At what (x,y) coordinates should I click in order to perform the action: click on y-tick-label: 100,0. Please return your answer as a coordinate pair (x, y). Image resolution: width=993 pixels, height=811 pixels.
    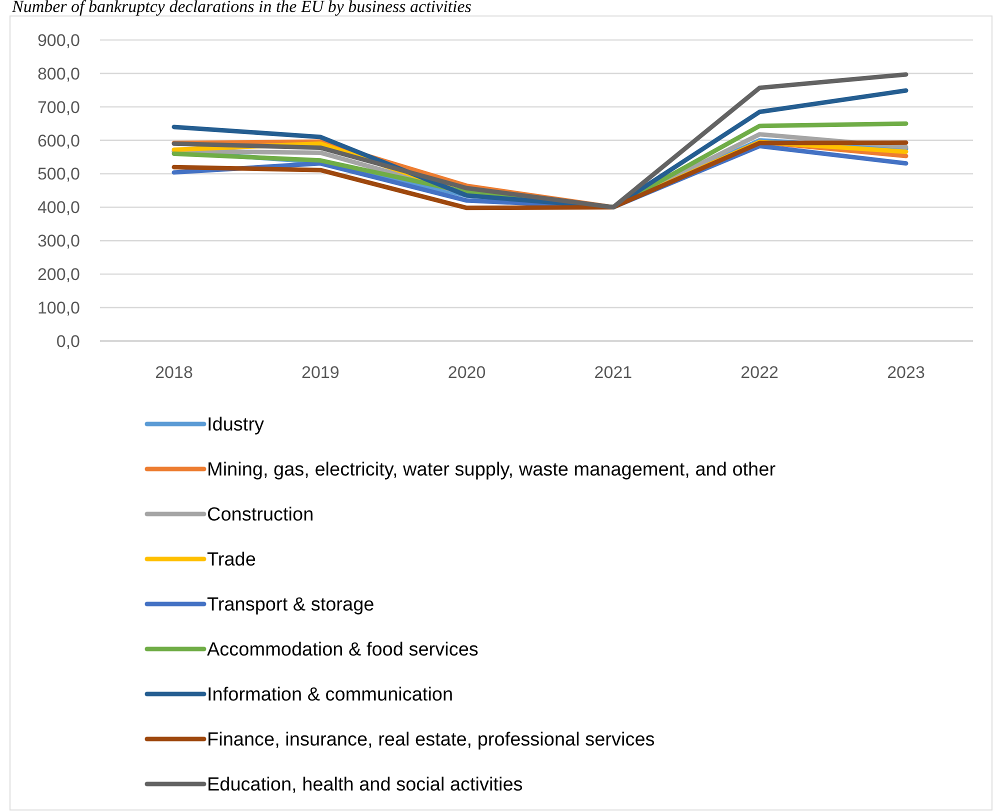
    Looking at the image, I should click on (58, 308).